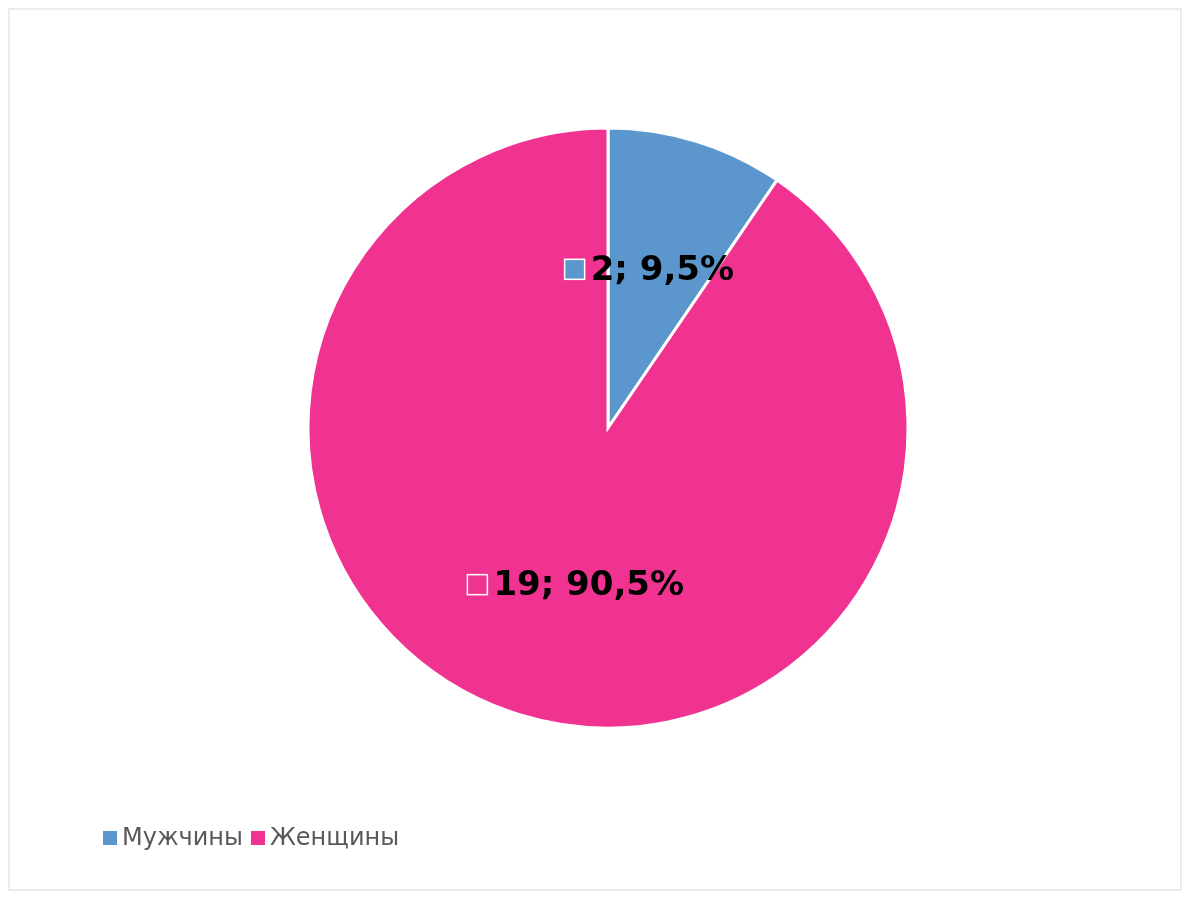 The height and width of the screenshot is (899, 1192). I want to click on data-label: 19; 90,5%, so click(589, 583).